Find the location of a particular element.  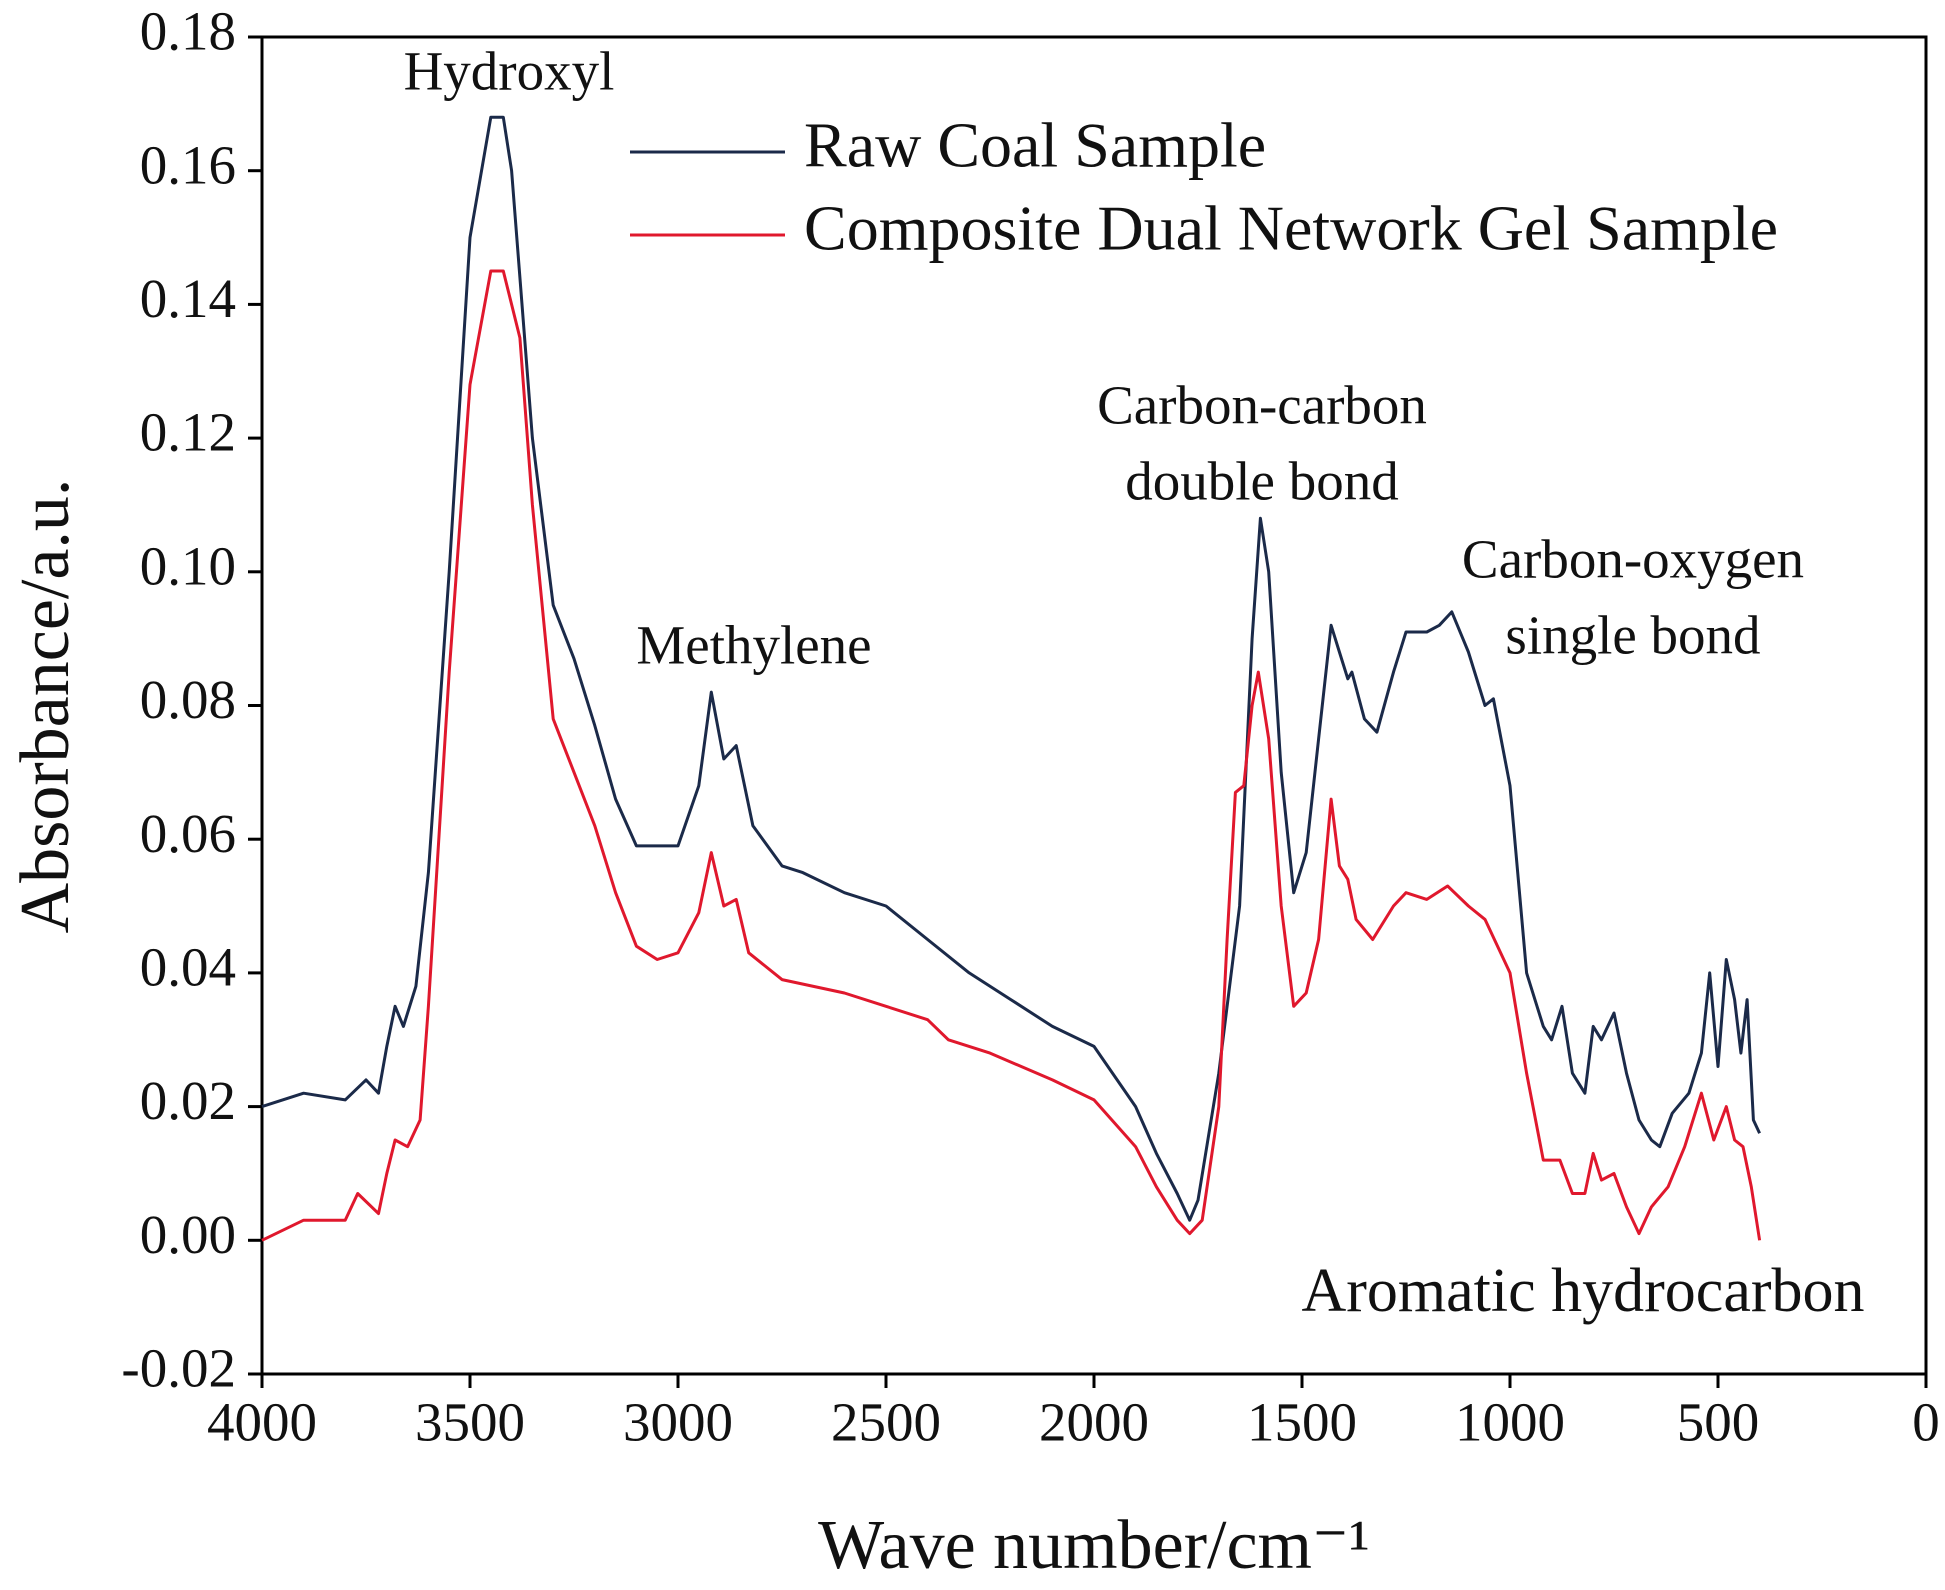

y-tick-label: 0.00 is located at coordinates (188, 1234).